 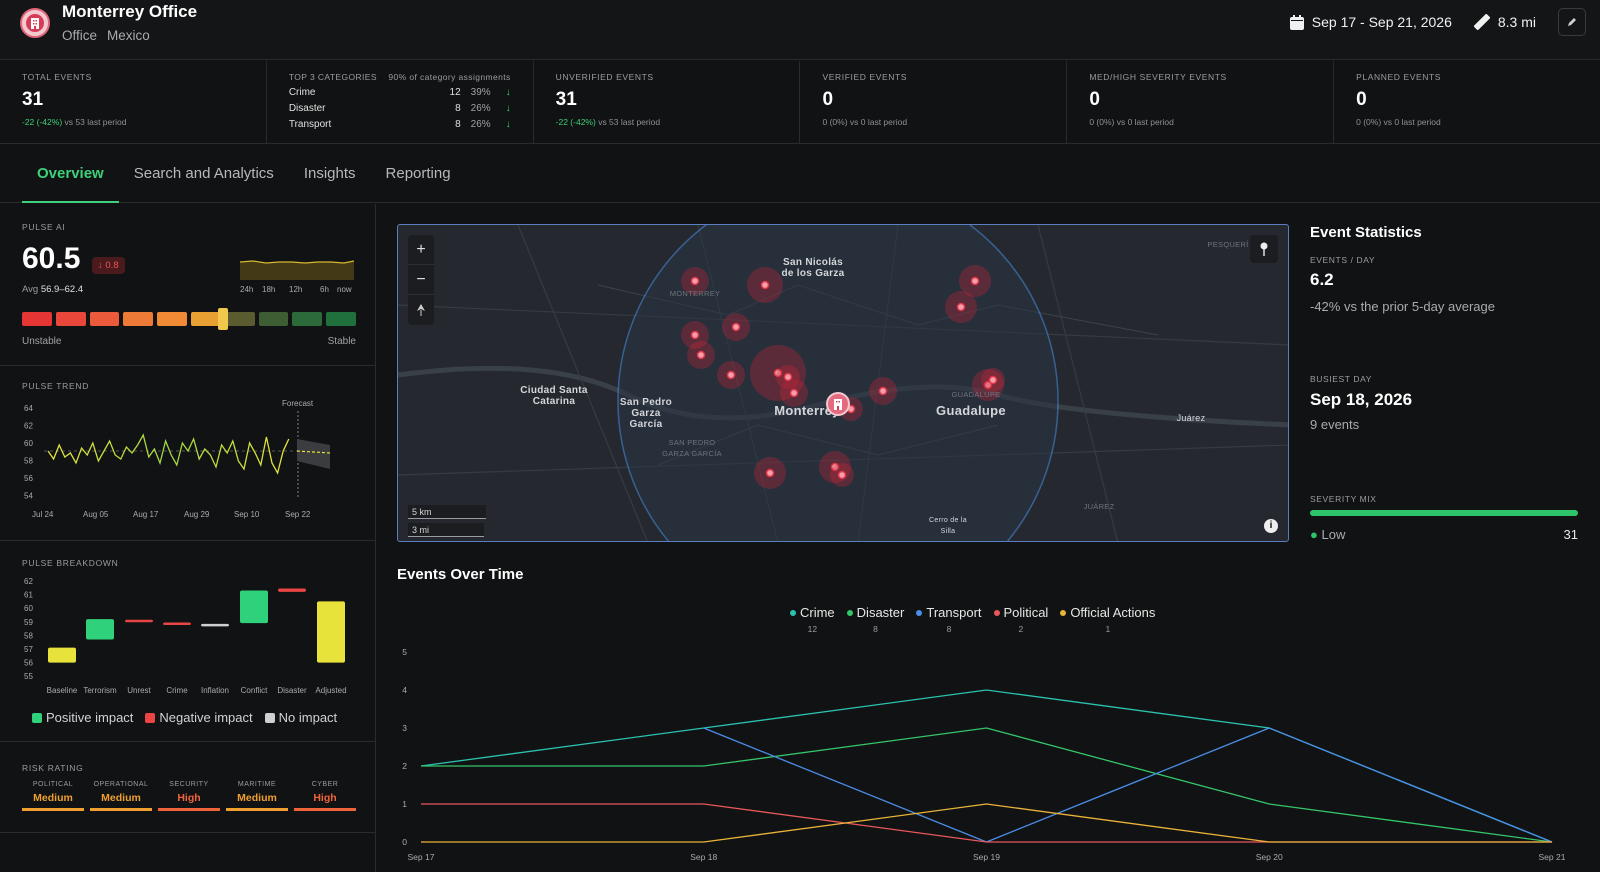 What do you see at coordinates (300, 717) in the screenshot?
I see `legend-none: No impact` at bounding box center [300, 717].